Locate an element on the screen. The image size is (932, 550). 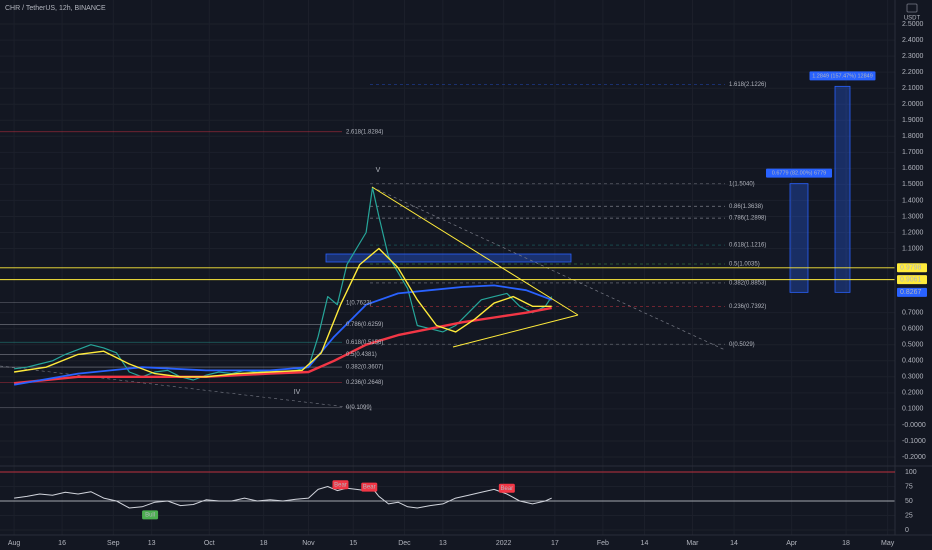
y-tick-label: 1.3000 is located at coordinates (913, 216).